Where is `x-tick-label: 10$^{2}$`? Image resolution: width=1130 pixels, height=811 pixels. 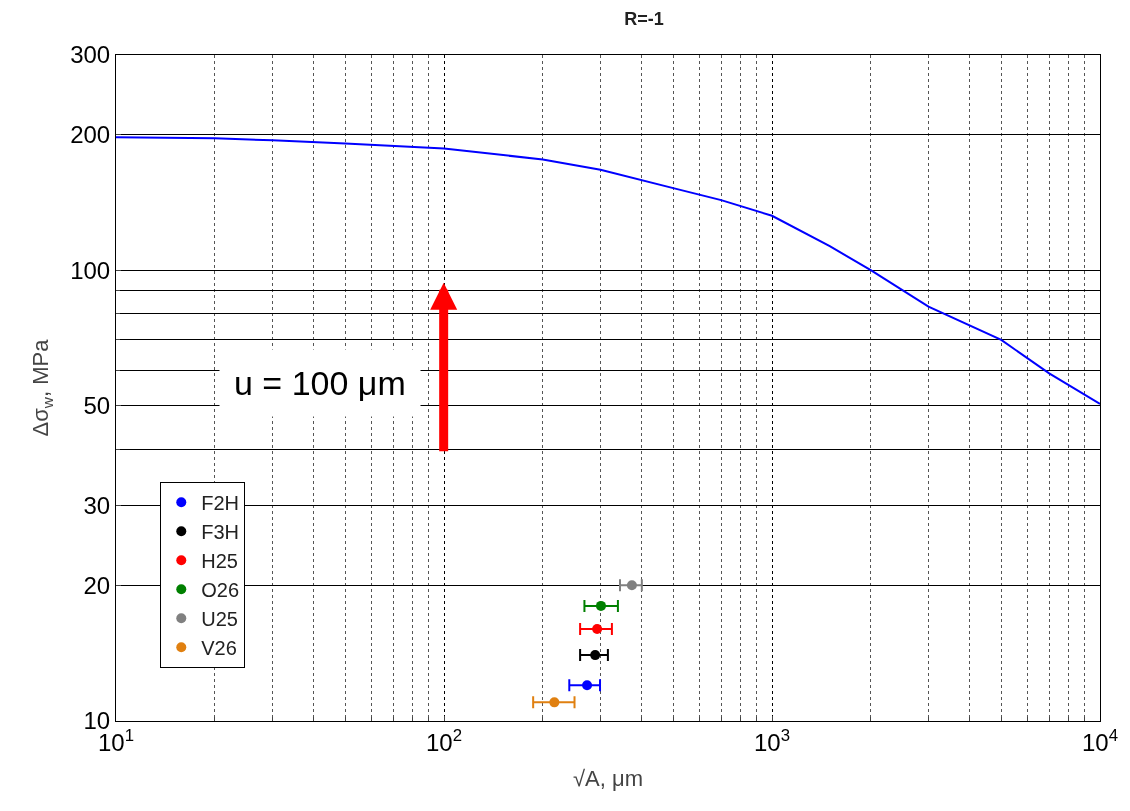 x-tick-label: 10$^{2}$ is located at coordinates (444, 740).